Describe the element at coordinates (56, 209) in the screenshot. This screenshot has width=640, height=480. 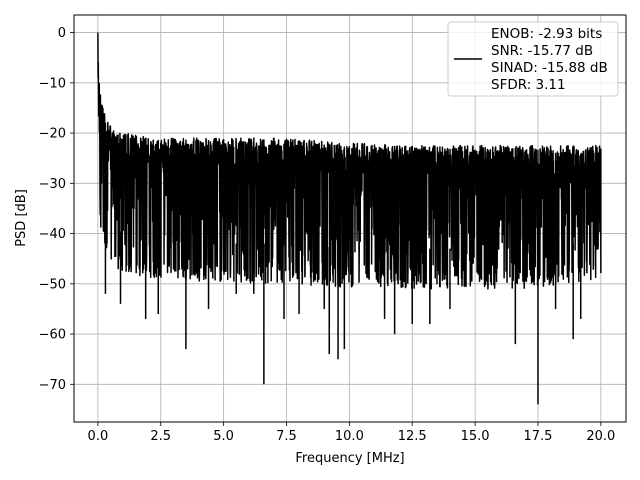
I see `y-axis-ticks: 0 −10 −20 −30 −40 −50 −60 −70` at that location.